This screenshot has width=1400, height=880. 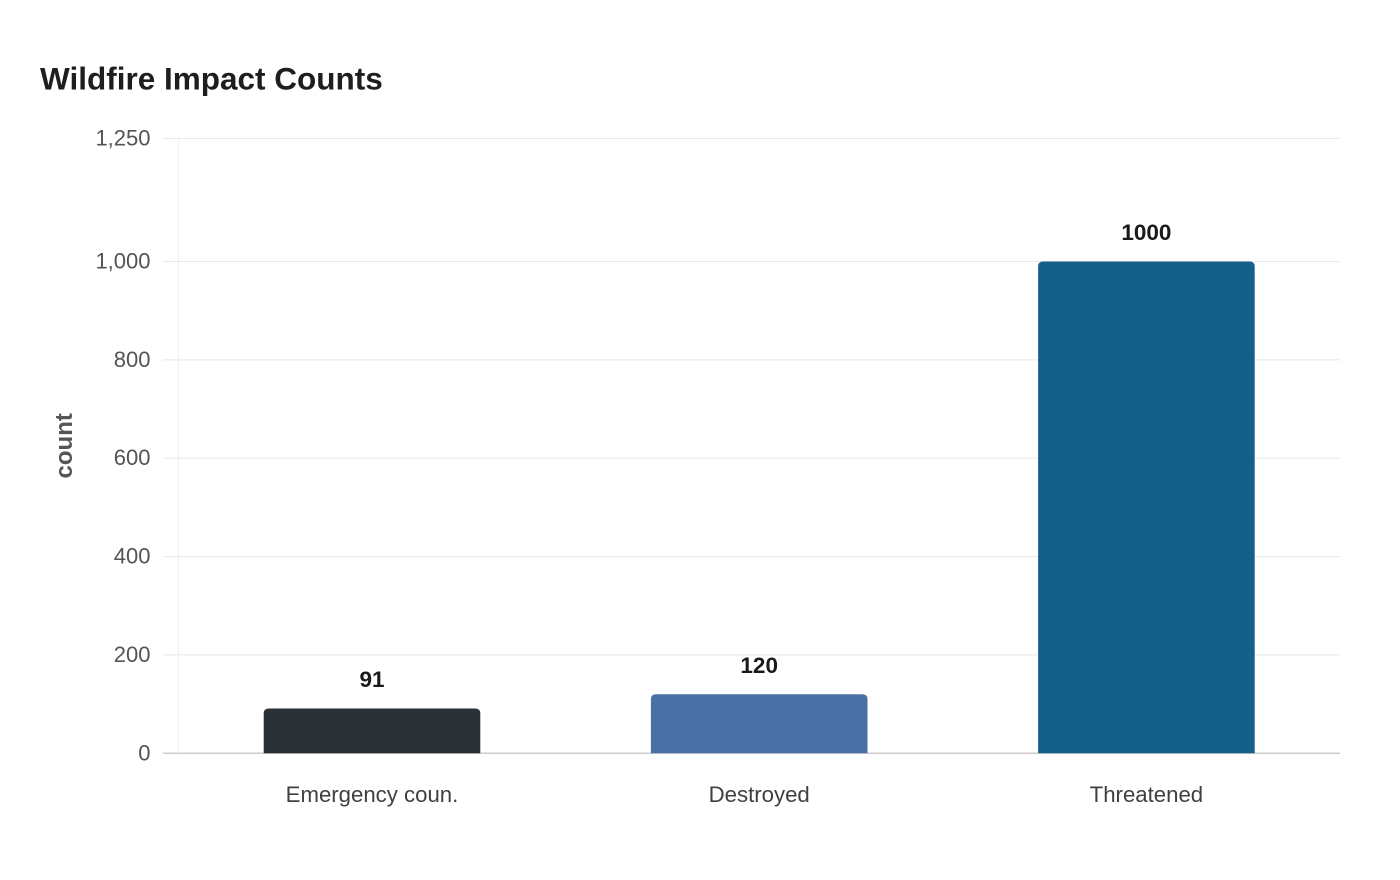 I want to click on svg-text: 1000, so click(x=1146, y=232).